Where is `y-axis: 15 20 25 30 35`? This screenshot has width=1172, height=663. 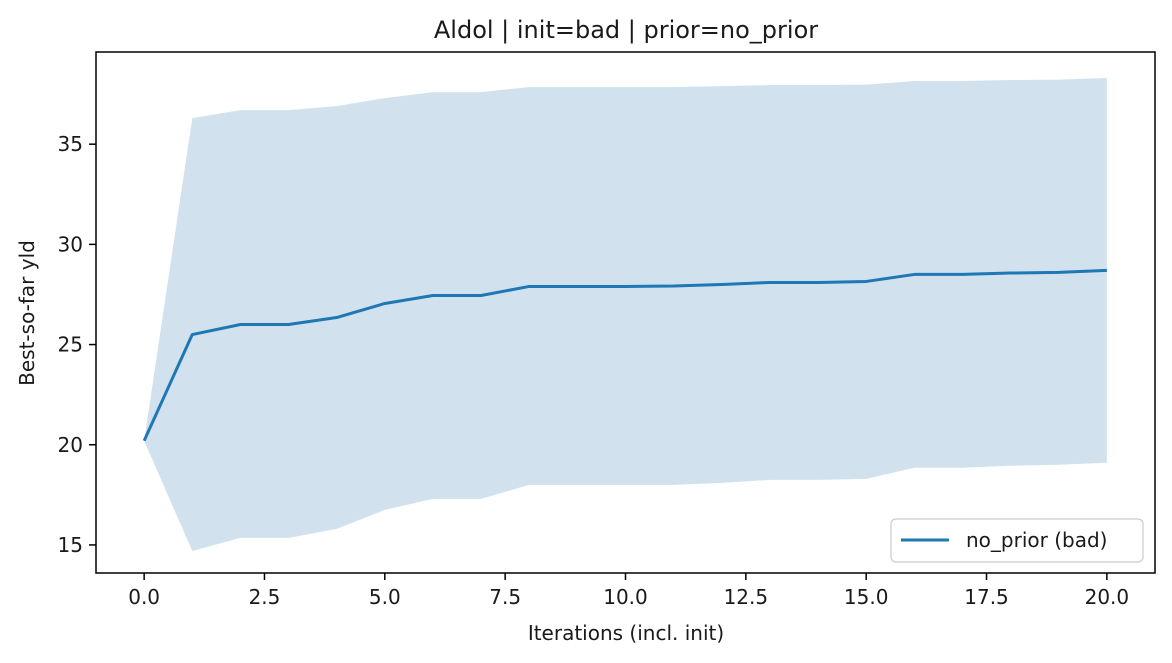
y-axis: 15 20 25 30 35 is located at coordinates (77, 344).